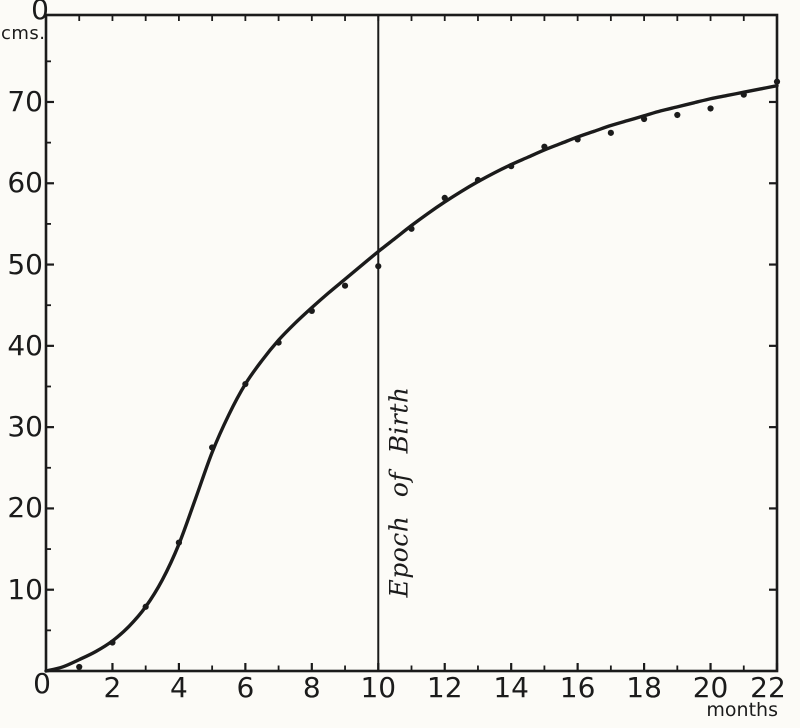 This screenshot has width=800, height=728. What do you see at coordinates (577, 687) in the screenshot?
I see `x-tick-label: 16` at bounding box center [577, 687].